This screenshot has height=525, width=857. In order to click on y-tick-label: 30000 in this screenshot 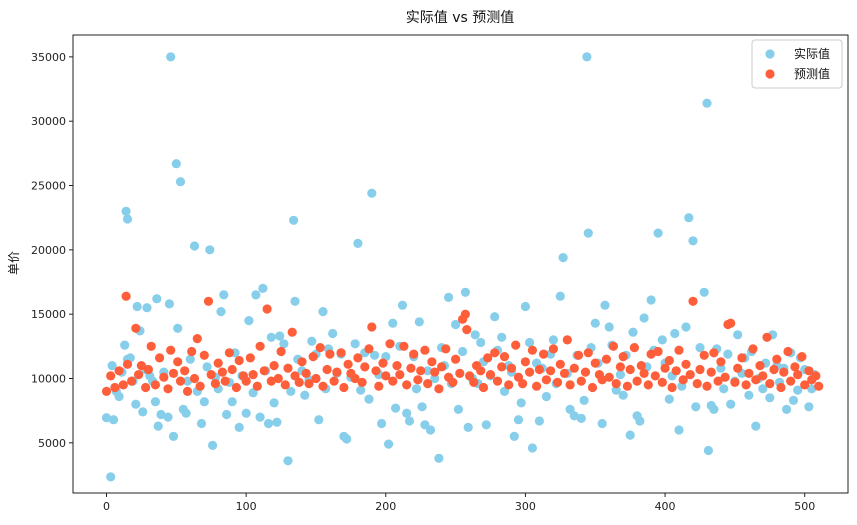, I will do `click(48, 121)`.